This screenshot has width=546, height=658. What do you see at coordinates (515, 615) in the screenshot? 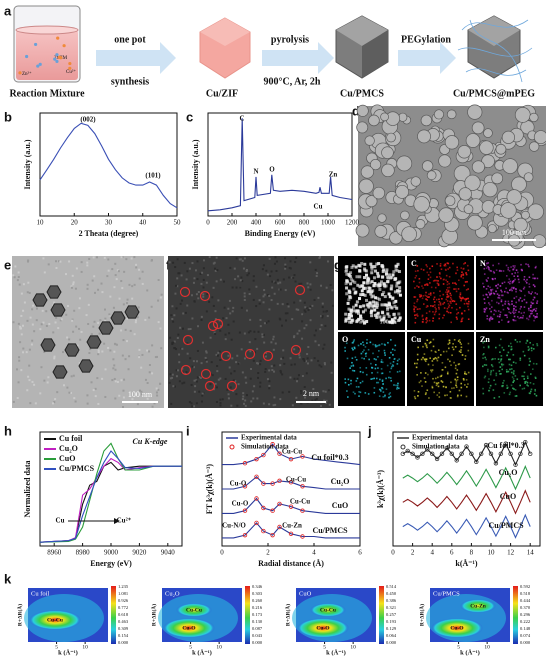
I see `colorbar` at bounding box center [515, 615].